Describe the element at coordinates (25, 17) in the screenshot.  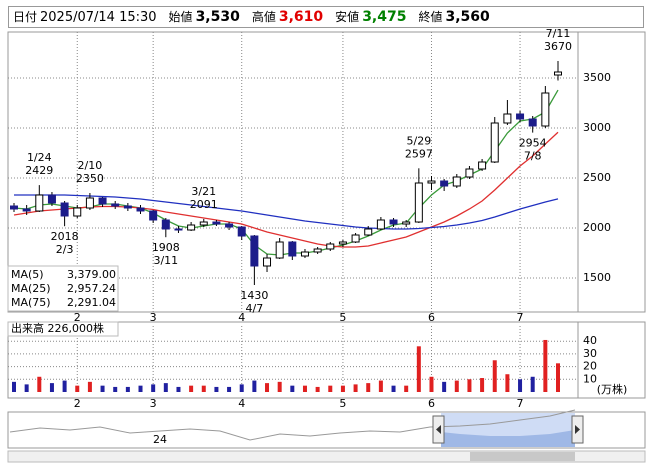
I see `field-label: 日付` at that location.